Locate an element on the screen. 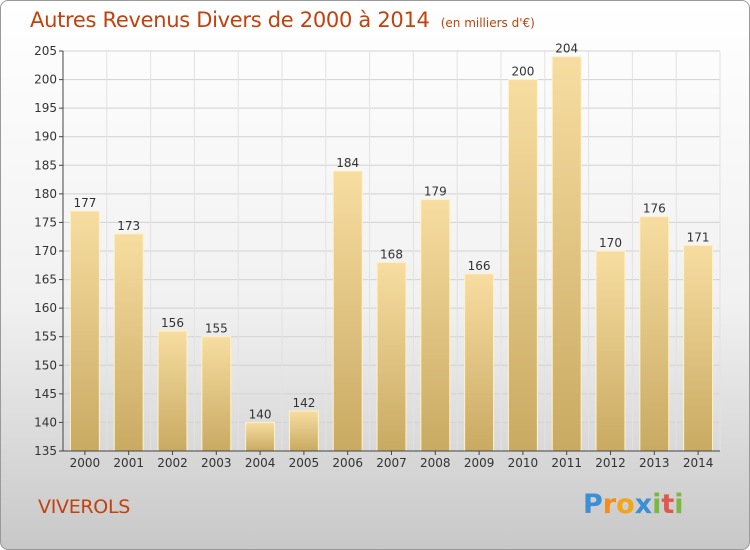 The width and height of the screenshot is (750, 550). y-tick-label: 180 is located at coordinates (45, 194).